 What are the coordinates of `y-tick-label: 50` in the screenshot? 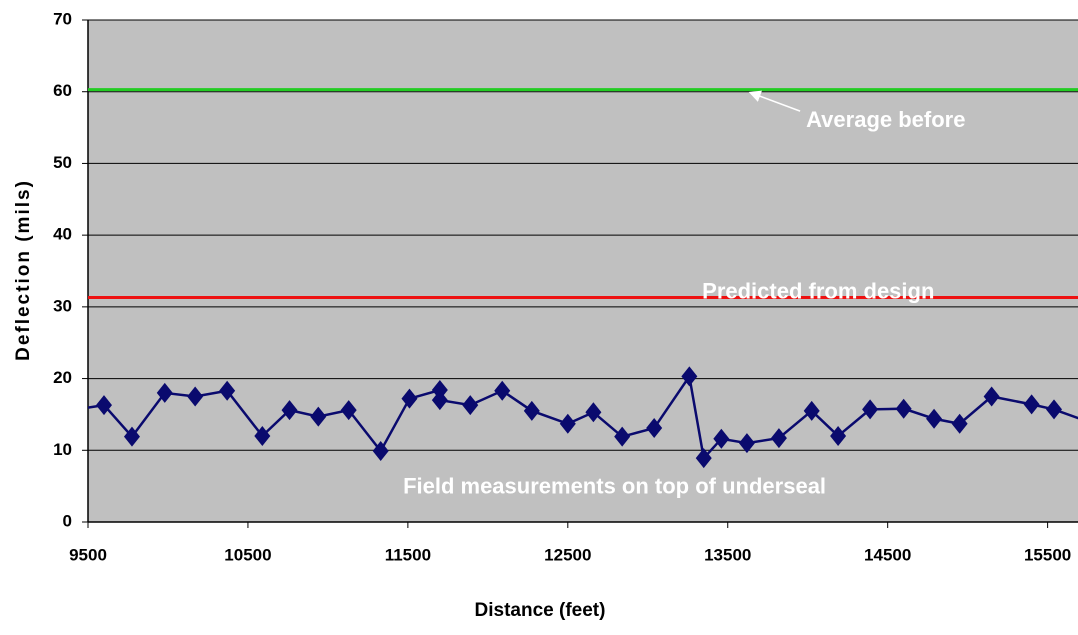 It's located at (62, 162).